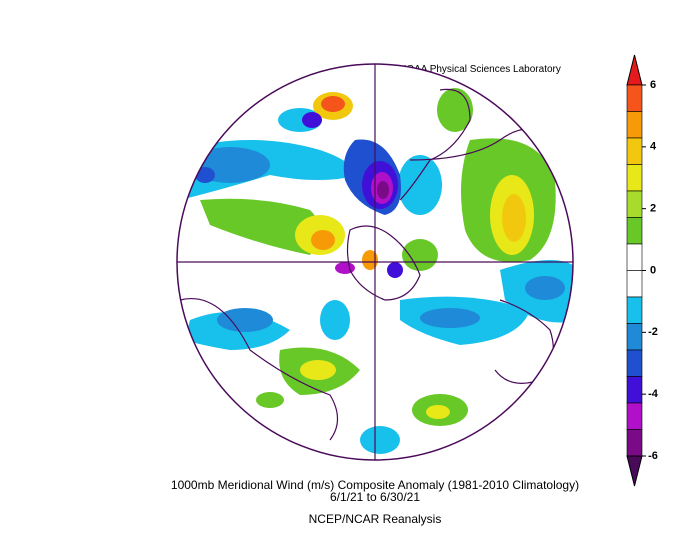  What do you see at coordinates (653, 147) in the screenshot?
I see `colorbar-tick-label: 4` at bounding box center [653, 147].